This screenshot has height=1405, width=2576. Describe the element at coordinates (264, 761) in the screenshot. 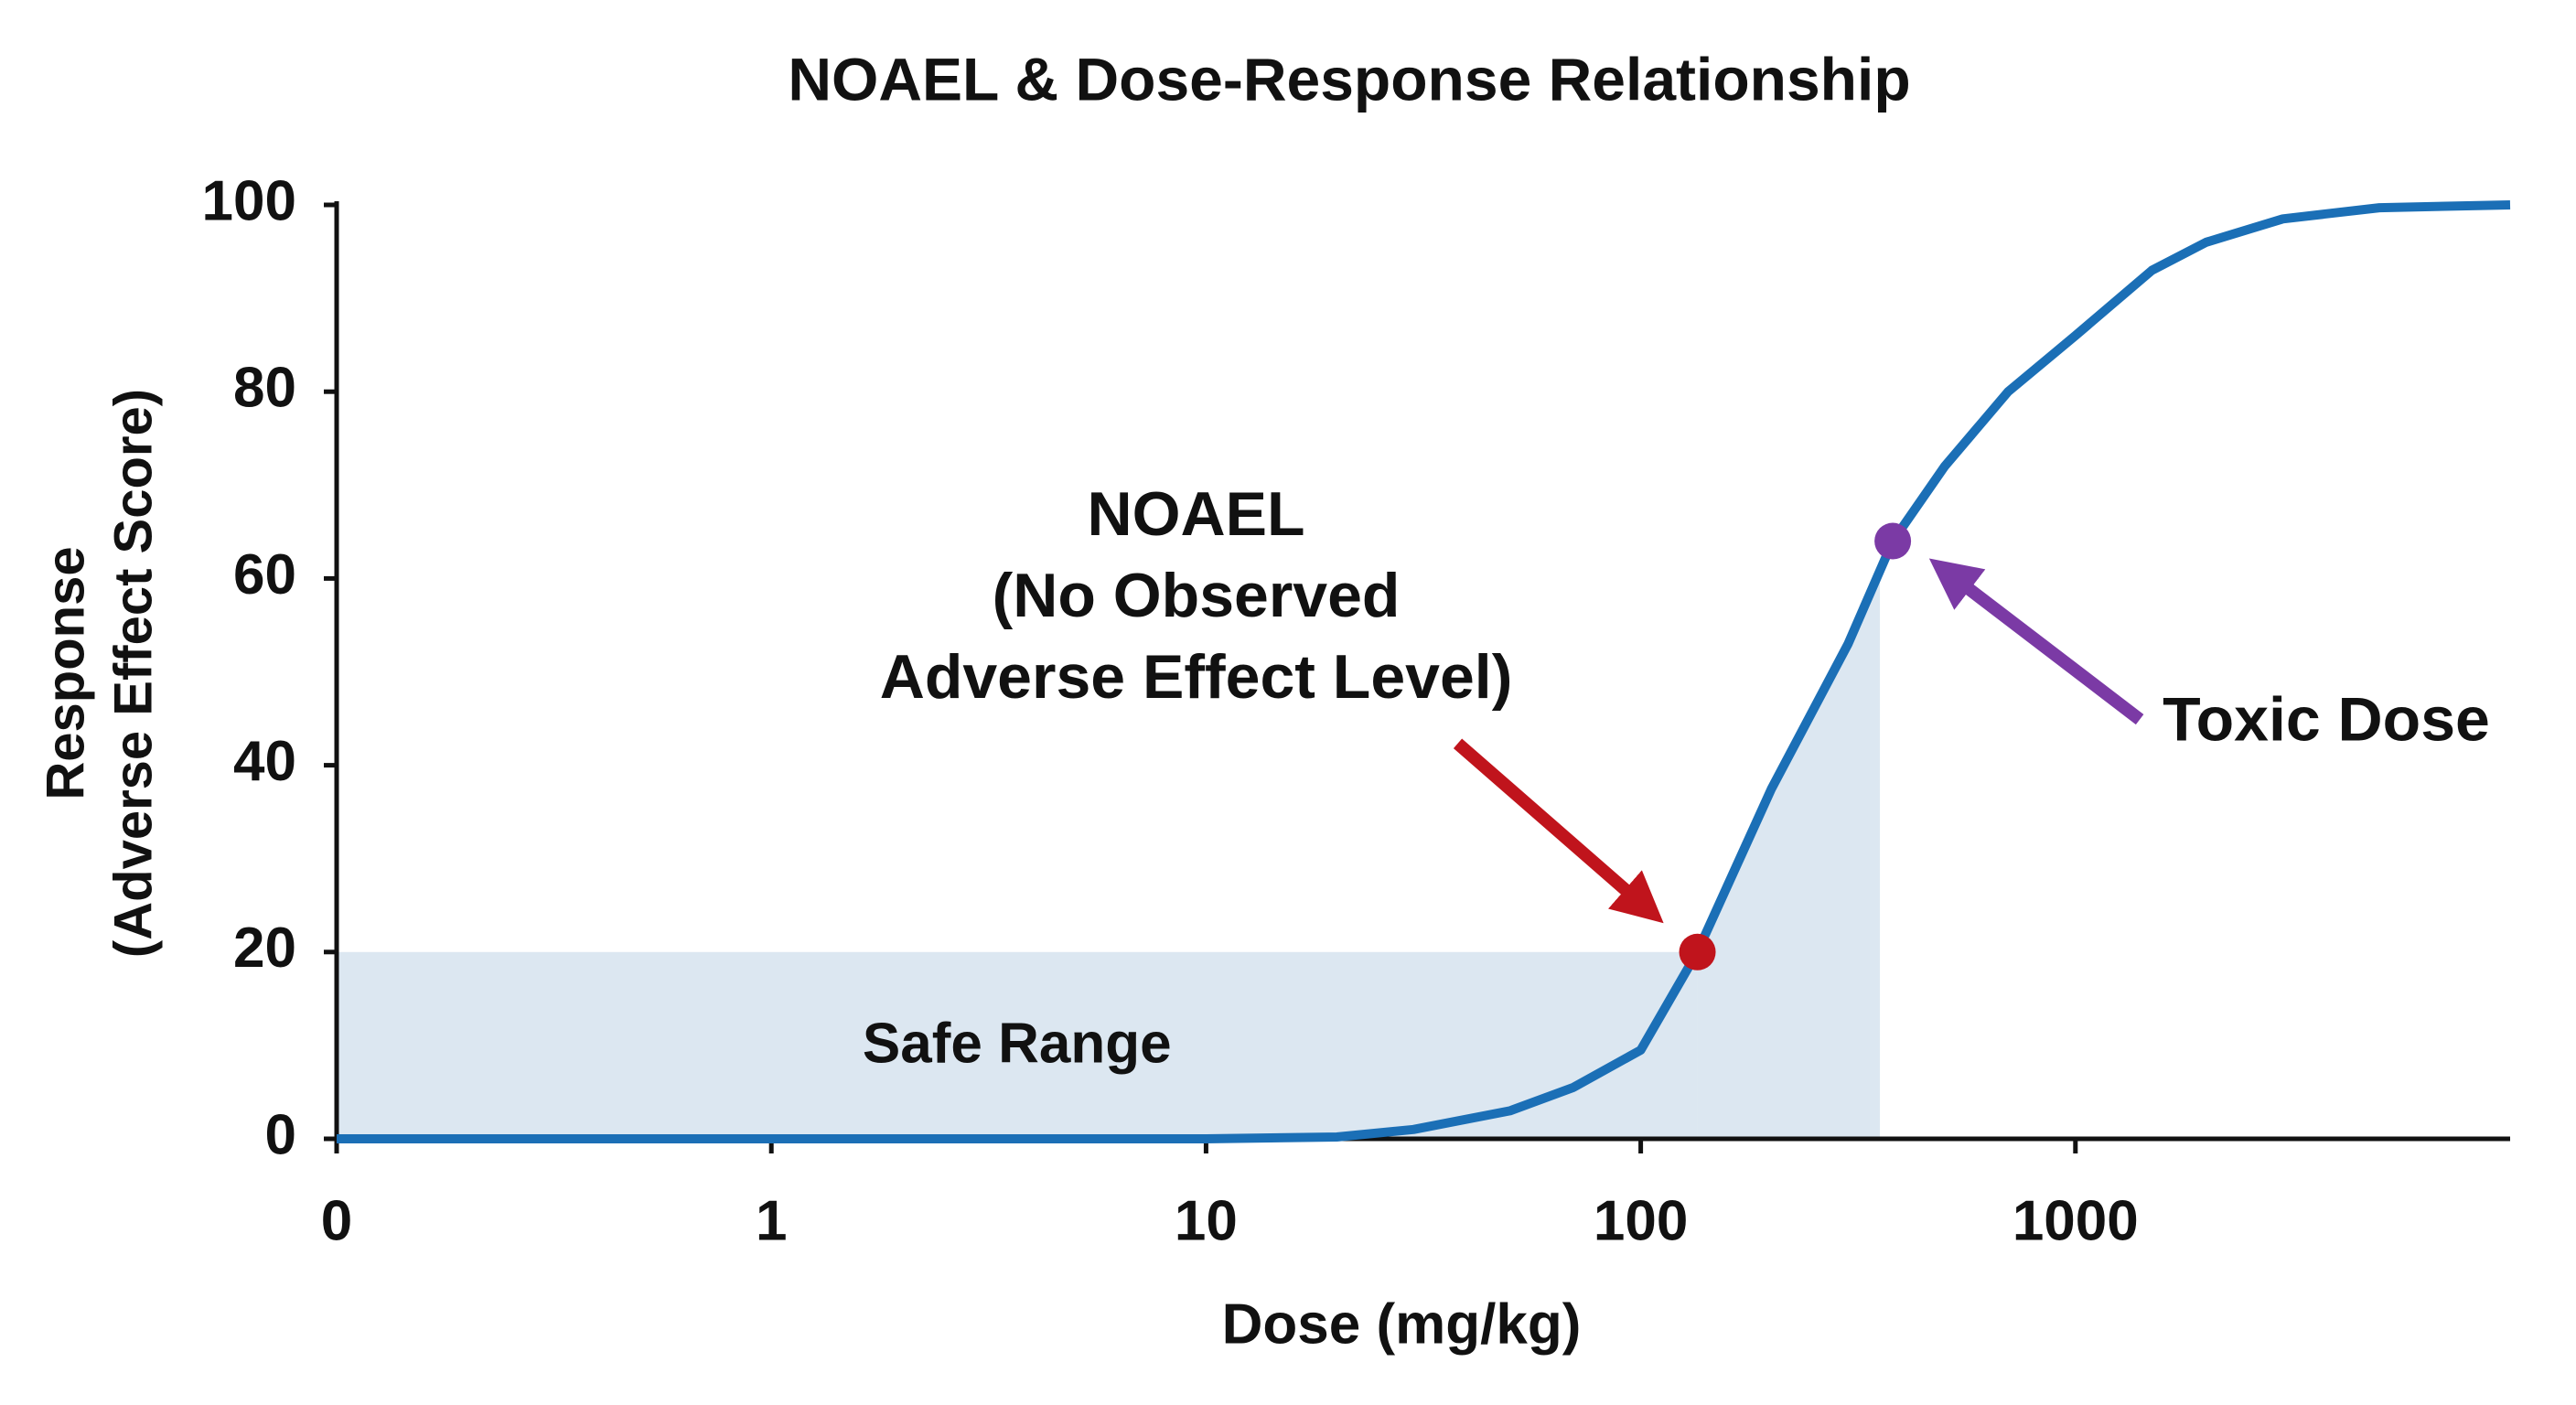

I see `y-tick-label: 40` at that location.